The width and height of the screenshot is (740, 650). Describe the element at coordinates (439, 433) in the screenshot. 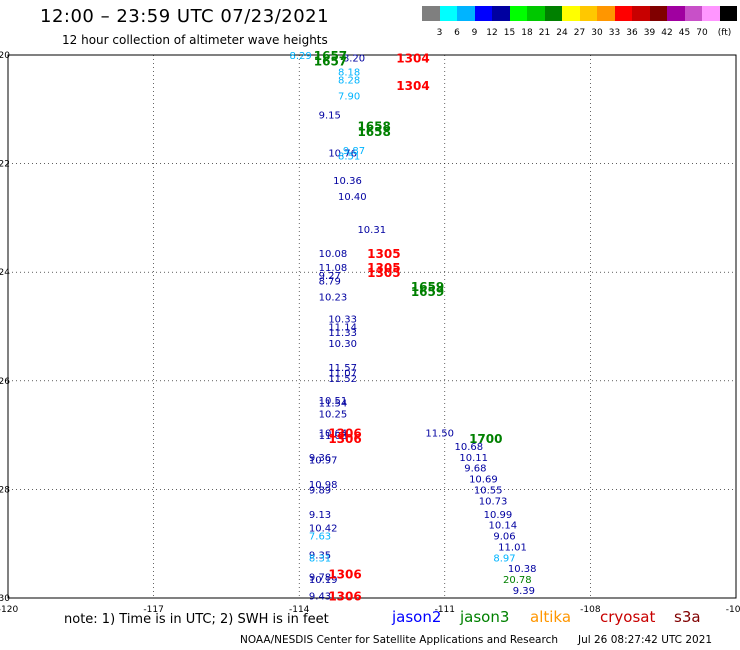

I see `data-point-label: 11.50` at that location.